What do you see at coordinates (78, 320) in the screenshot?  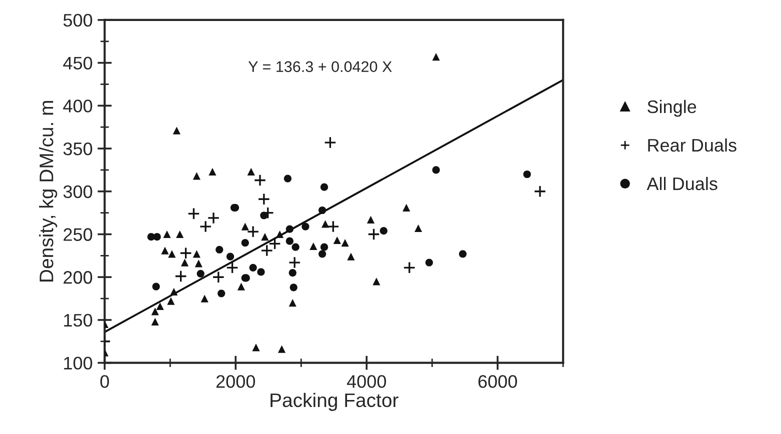 I see `y-tick-label: 150` at bounding box center [78, 320].